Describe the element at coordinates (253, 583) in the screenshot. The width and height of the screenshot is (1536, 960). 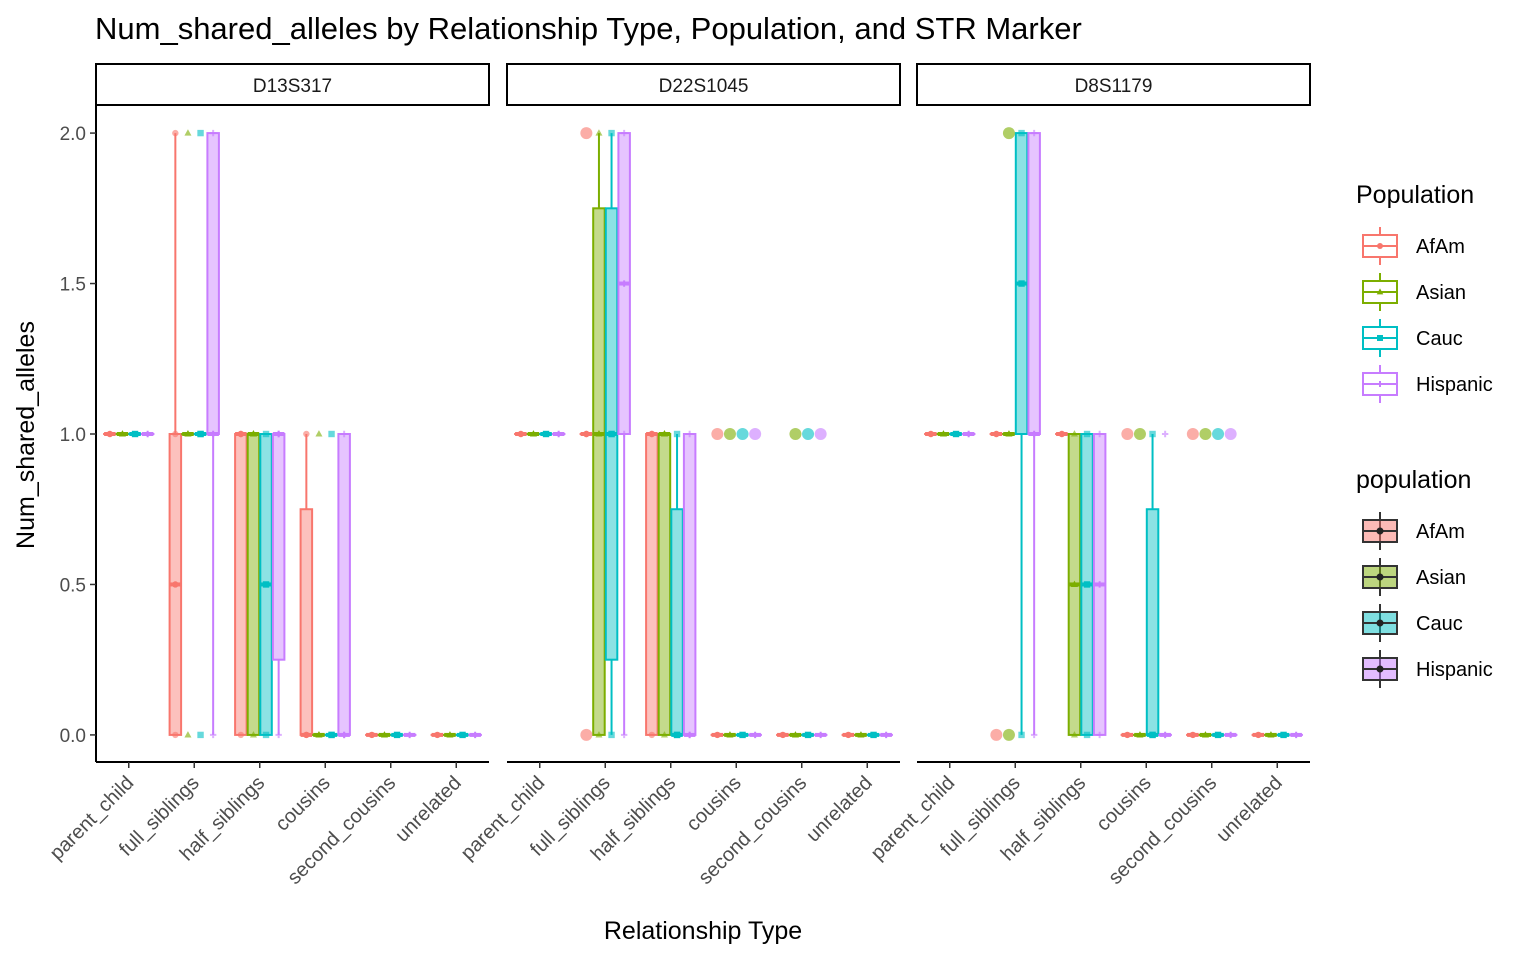
I see `box-half_siblings-Asian` at that location.